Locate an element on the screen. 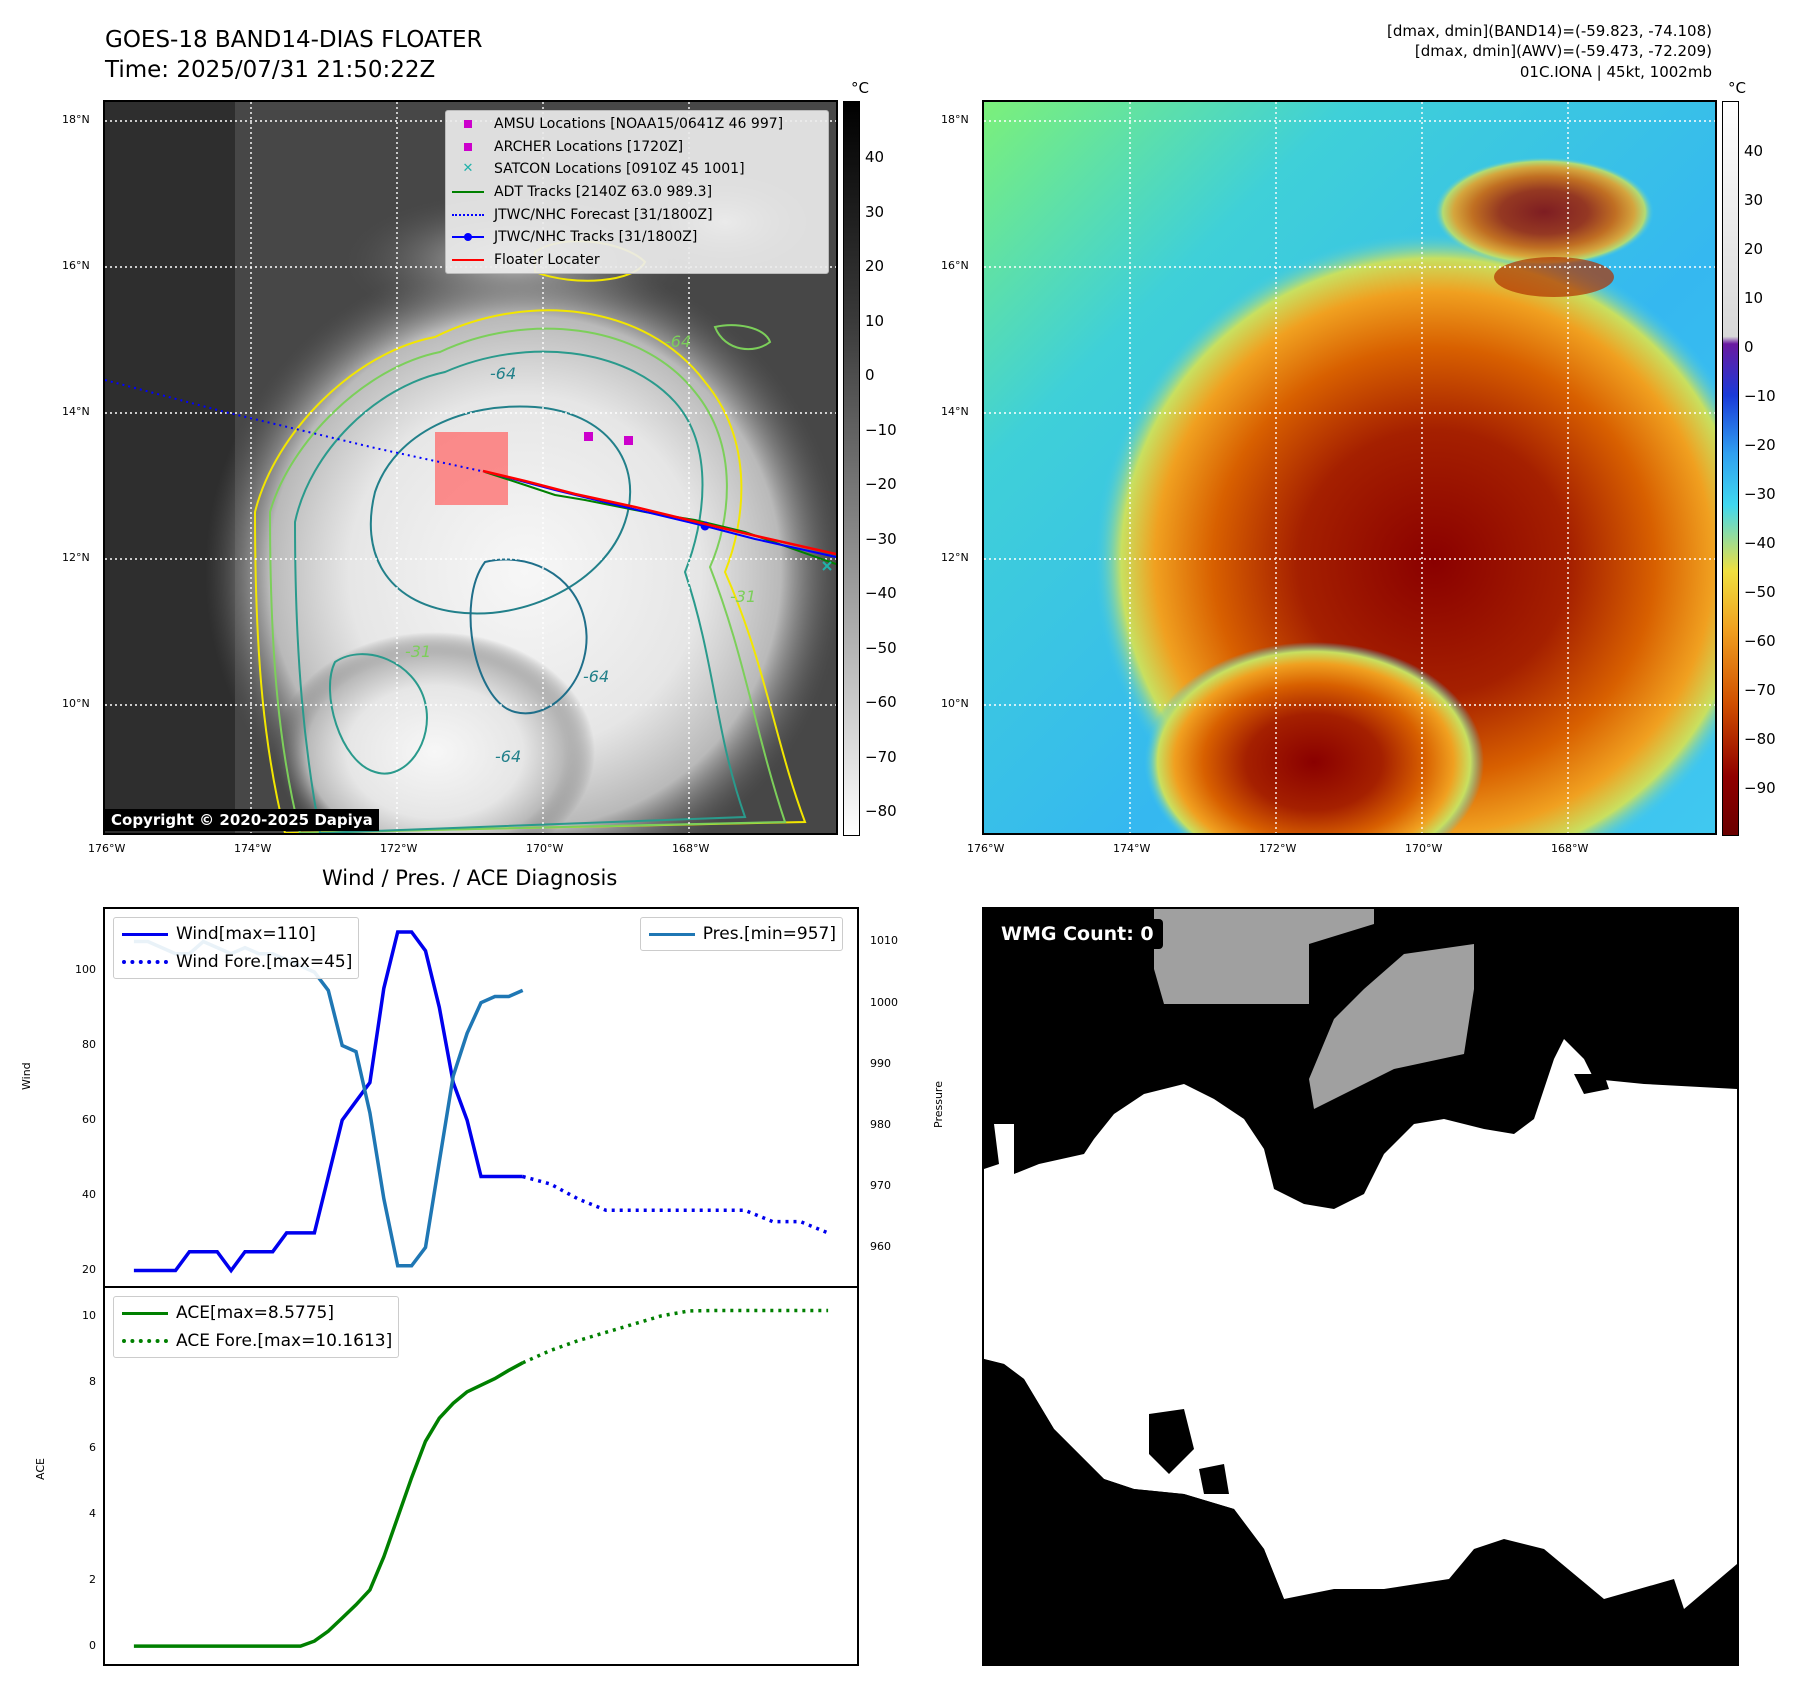 The height and width of the screenshot is (1690, 1797). adt-track is located at coordinates (660, 518).